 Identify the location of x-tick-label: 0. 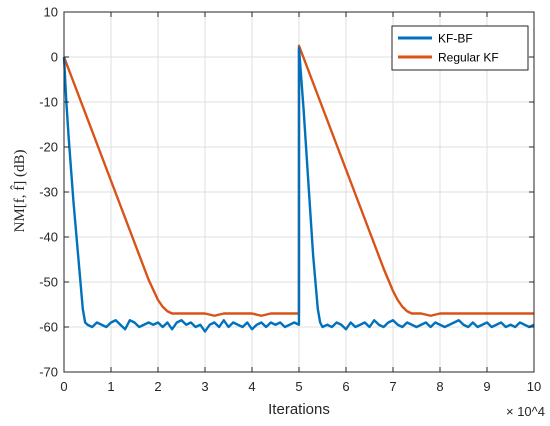
(63, 386).